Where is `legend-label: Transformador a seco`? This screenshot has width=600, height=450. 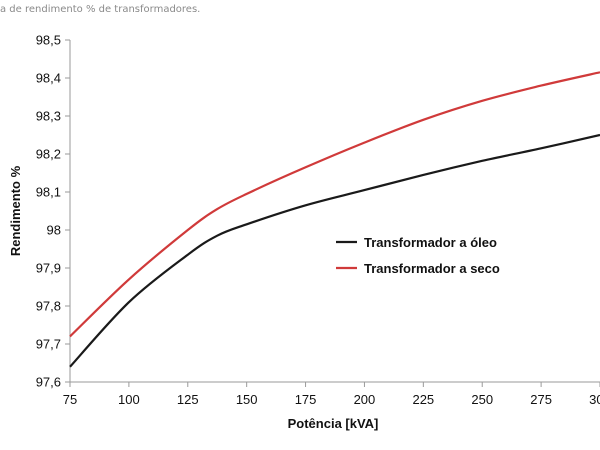 legend-label: Transformador a seco is located at coordinates (432, 268).